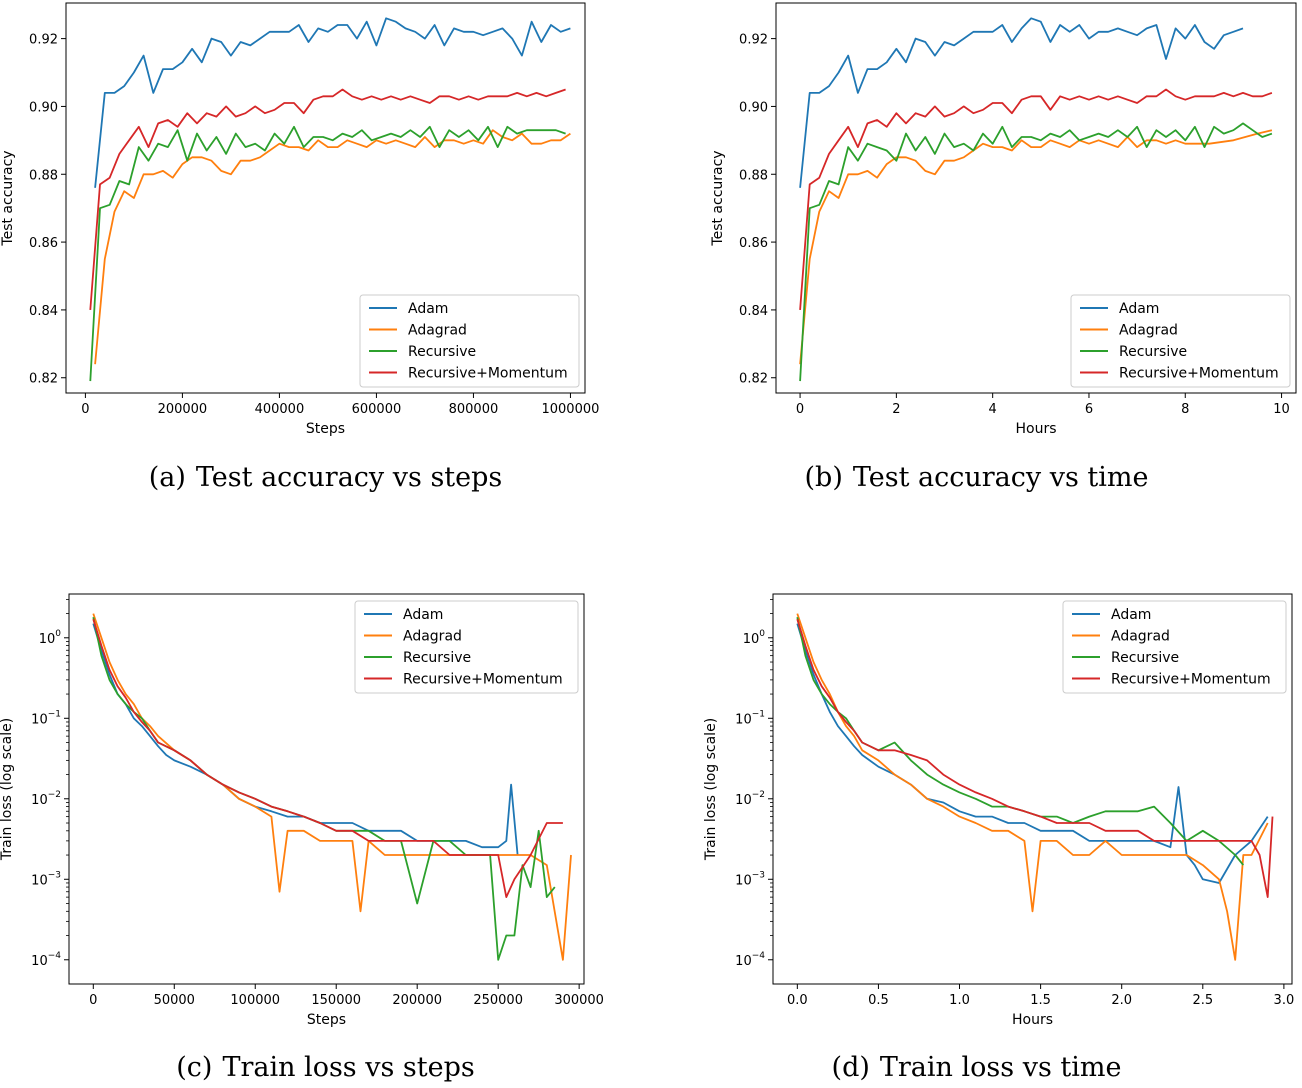 This screenshot has height=1088, width=1302. I want to click on y-tick-label: 10⁻², so click(46, 799).